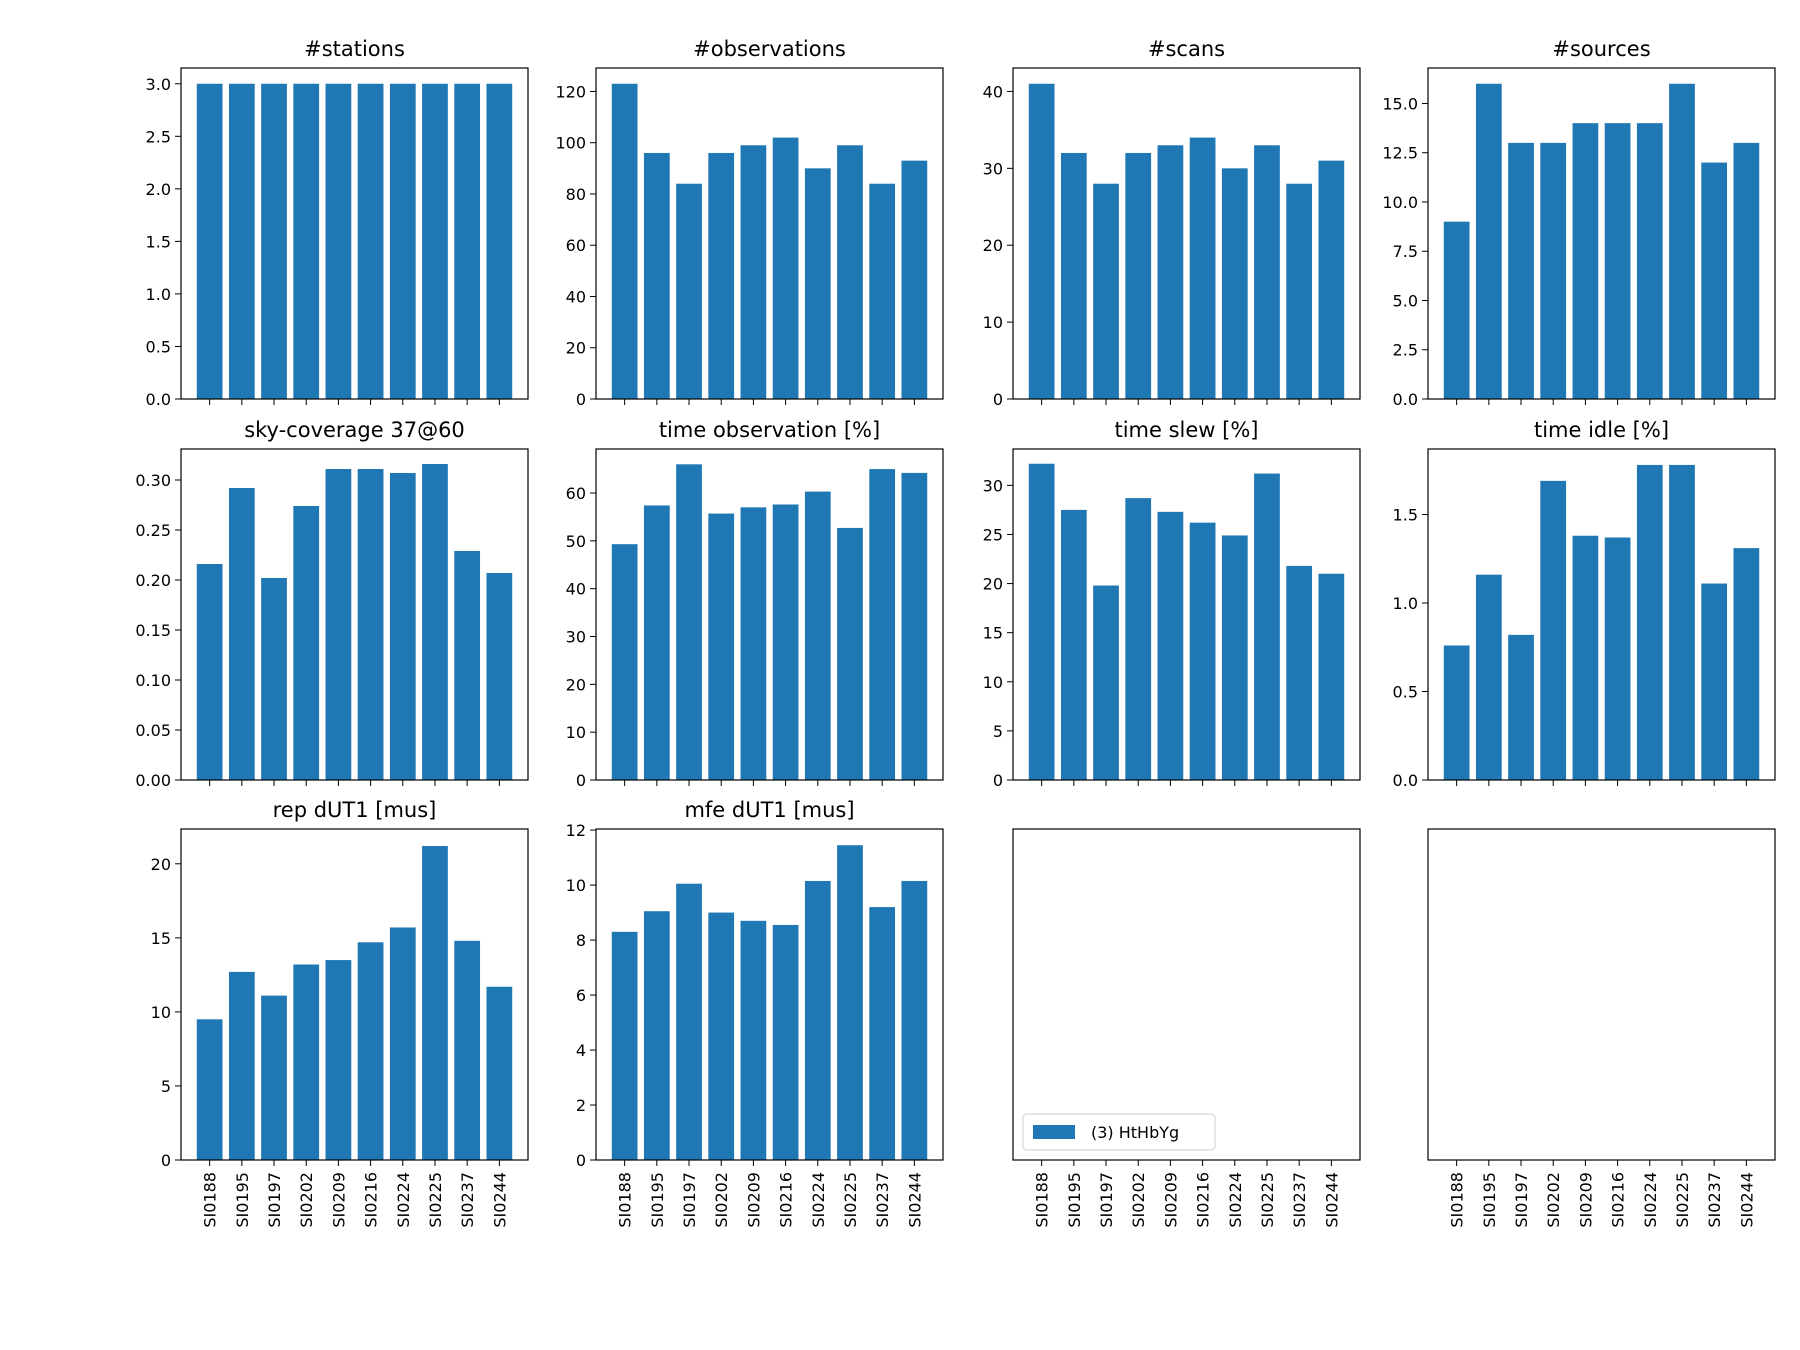 This screenshot has width=1800, height=1350. Describe the element at coordinates (1405, 603) in the screenshot. I see `y-tick-label: 1.0` at that location.